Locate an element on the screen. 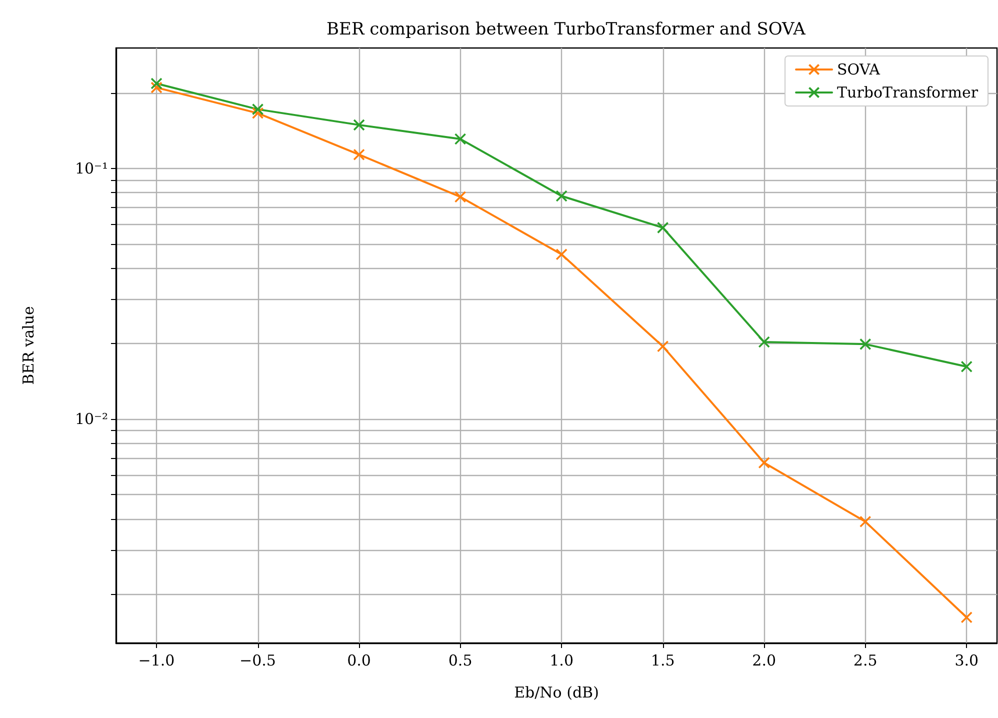 This screenshot has height=718, width=998. x-tick-label: 0.0 is located at coordinates (359, 661).